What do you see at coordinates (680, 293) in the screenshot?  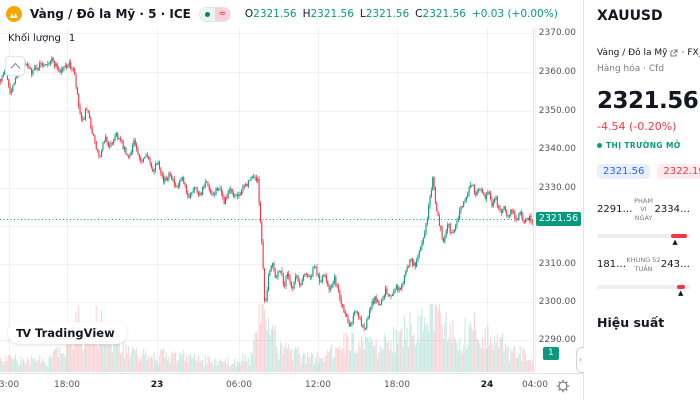 I see `week52-range-marker-icon: ▲` at bounding box center [680, 293].